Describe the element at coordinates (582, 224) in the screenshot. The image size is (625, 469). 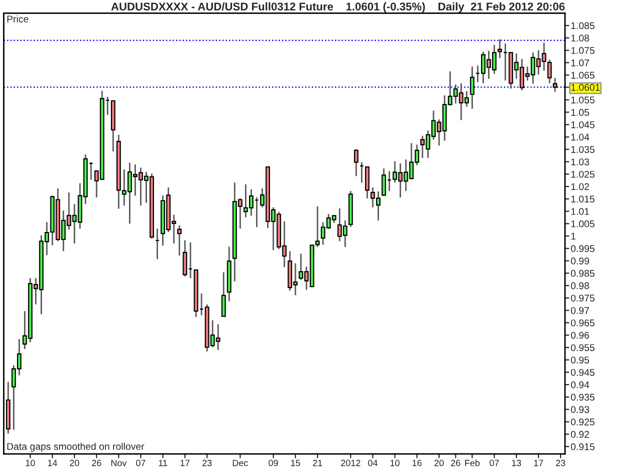
I see `y-tick-label: 1.005` at that location.